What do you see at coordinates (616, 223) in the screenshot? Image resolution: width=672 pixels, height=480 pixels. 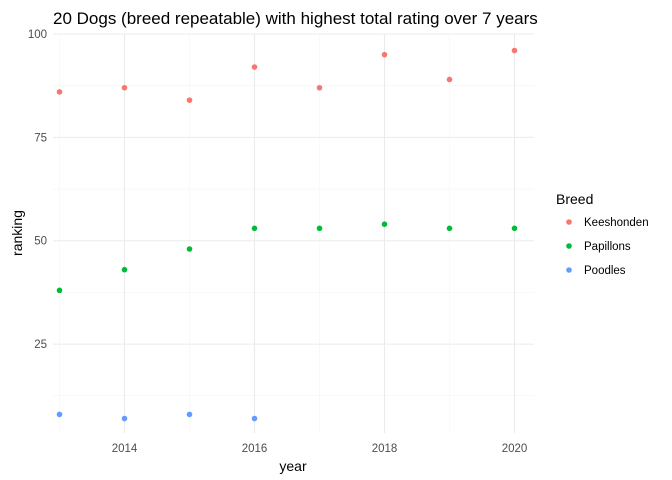 I see `legend-label-keeshonden: Keeshonden` at bounding box center [616, 223].